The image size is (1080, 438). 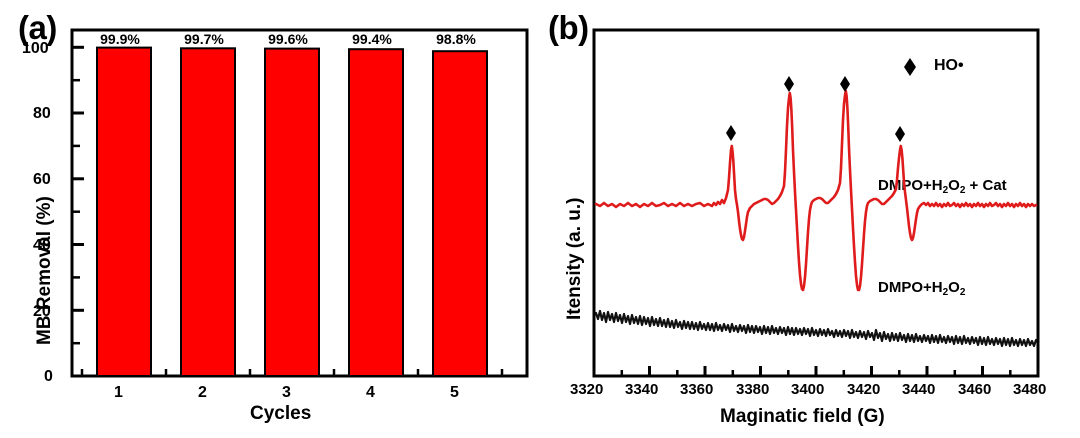 I want to click on panel-b-label: (b), so click(x=568, y=27).